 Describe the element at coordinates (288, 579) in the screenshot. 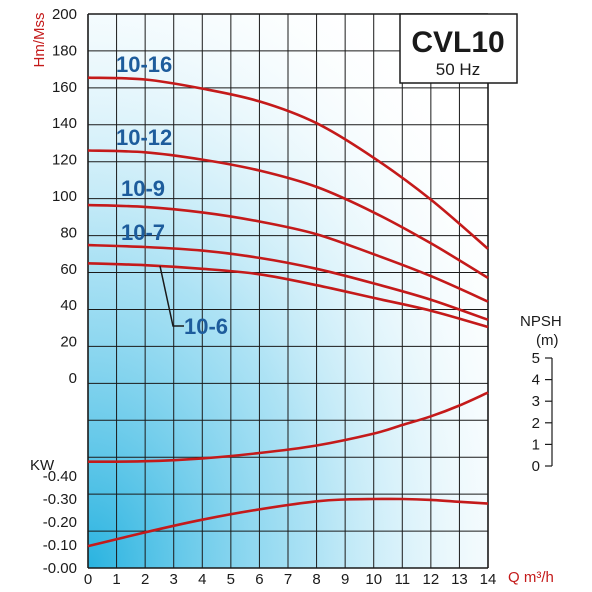

I see `x-tick-label: 7` at that location.